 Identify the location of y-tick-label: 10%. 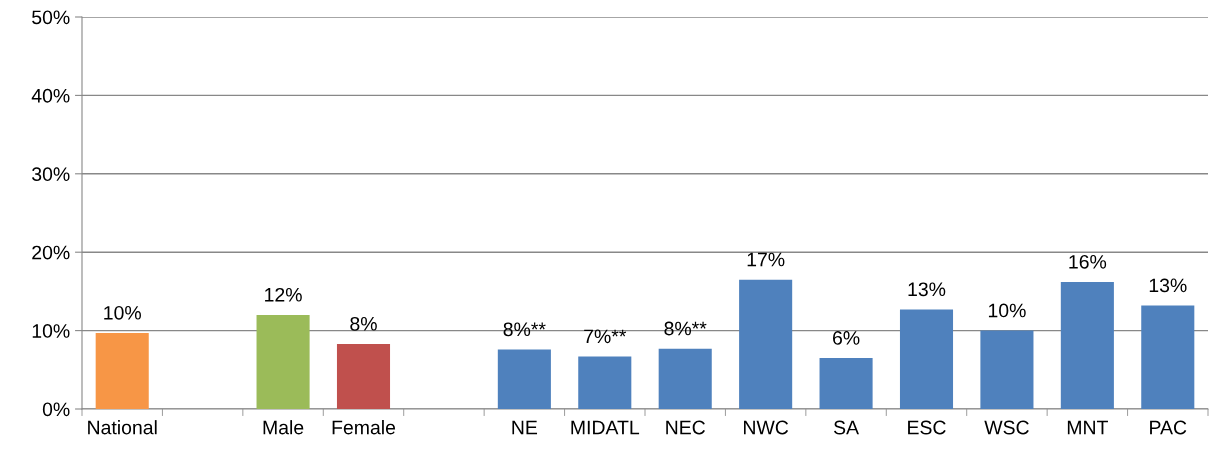
(51, 331).